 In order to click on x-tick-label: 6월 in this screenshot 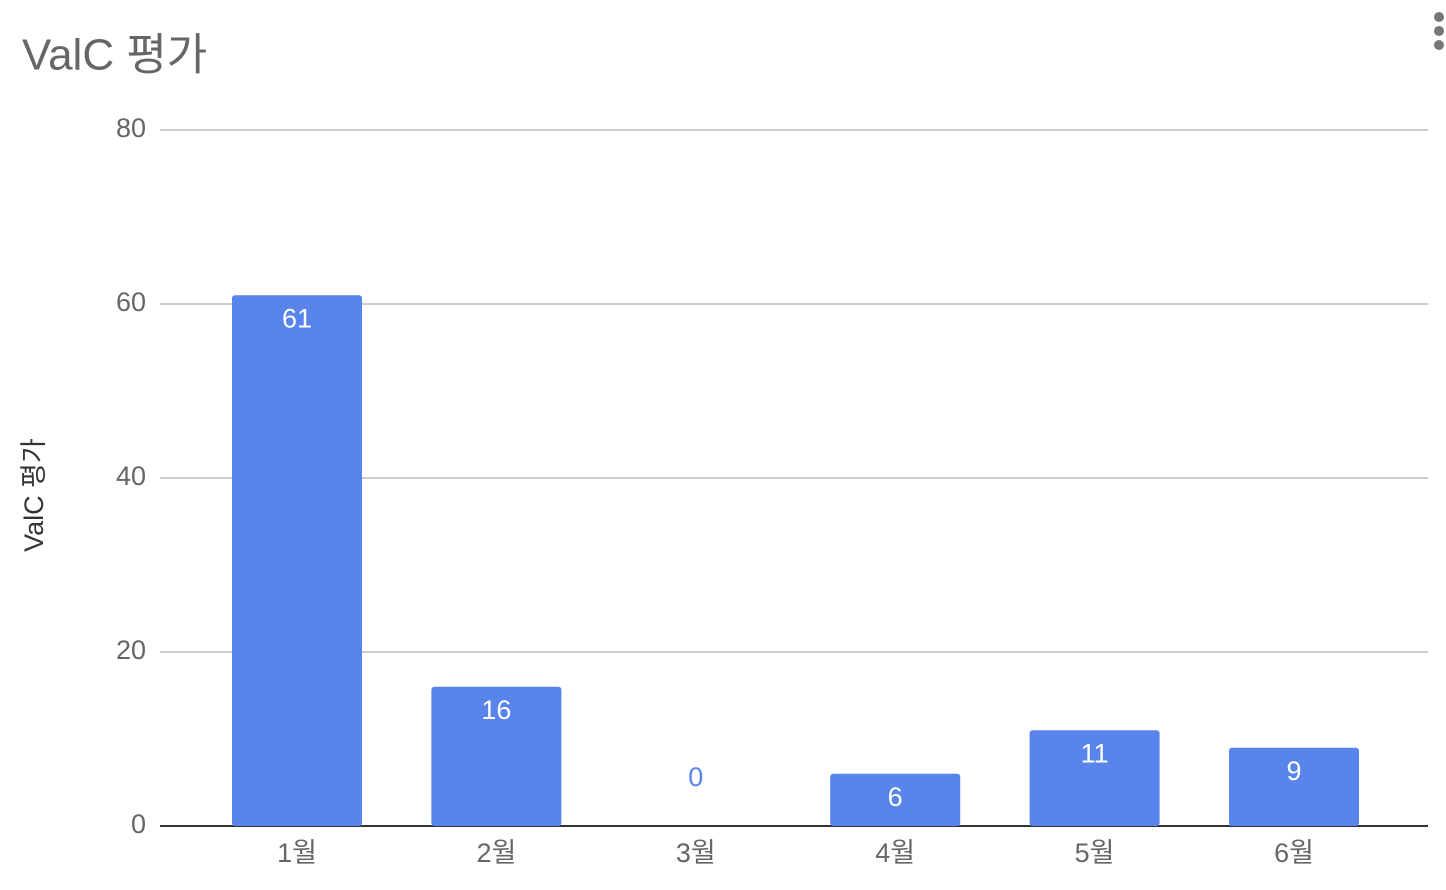, I will do `click(1294, 853)`.